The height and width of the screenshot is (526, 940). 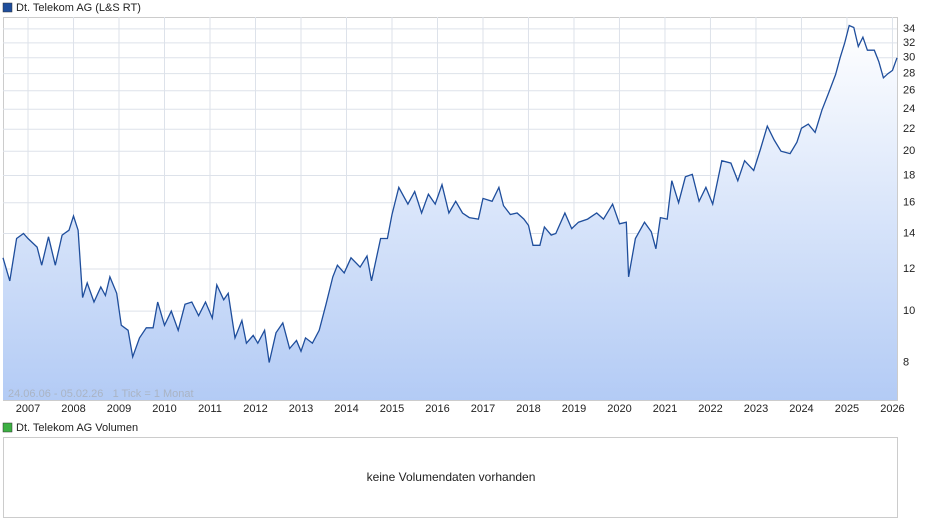 I want to click on y-tick-label: 26, so click(x=909, y=91).